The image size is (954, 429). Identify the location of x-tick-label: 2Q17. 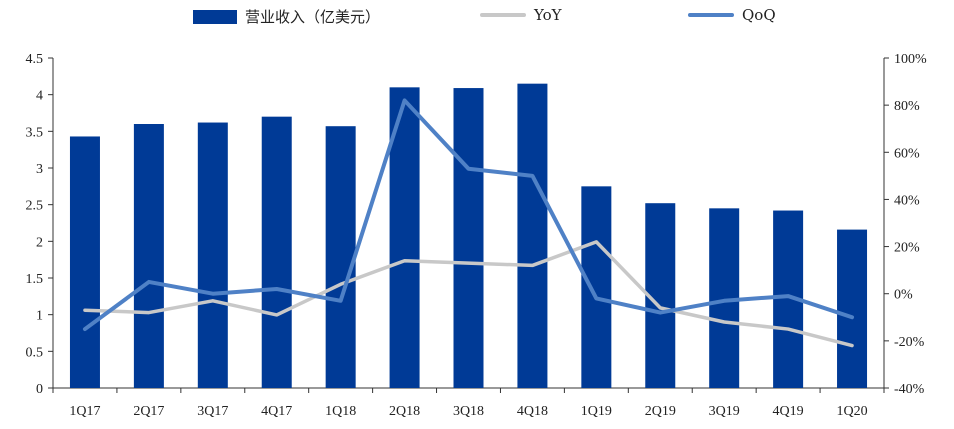
(148, 411).